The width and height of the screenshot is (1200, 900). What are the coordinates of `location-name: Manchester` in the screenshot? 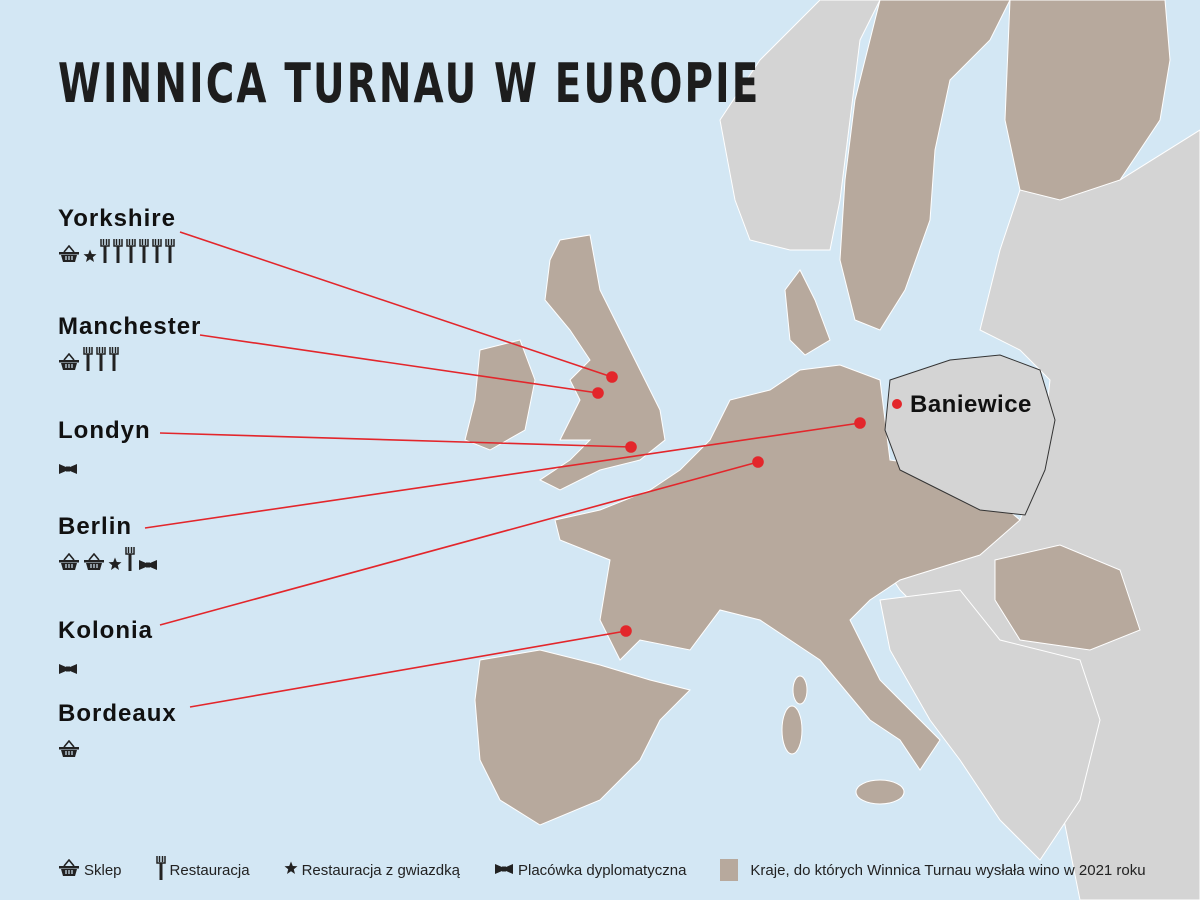 It's located at (130, 326).